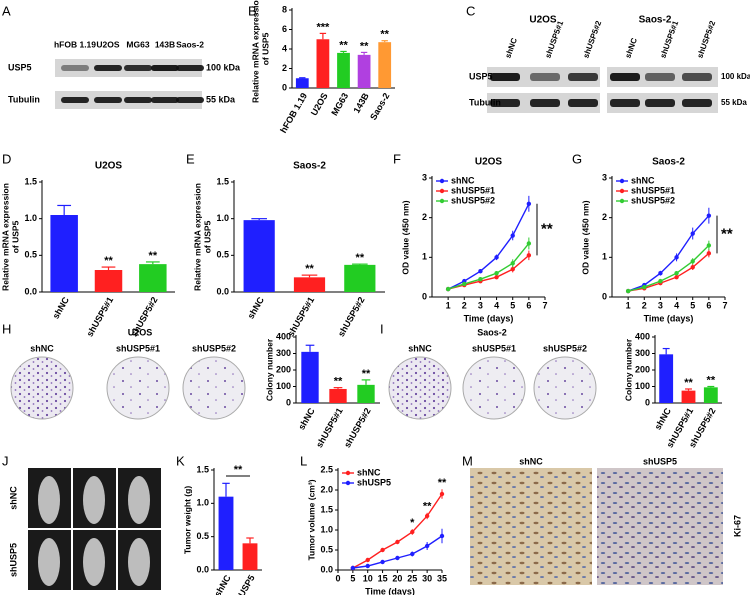 The image size is (750, 595). What do you see at coordinates (284, 29) in the screenshot?
I see `y-tick-label: 6` at bounding box center [284, 29].